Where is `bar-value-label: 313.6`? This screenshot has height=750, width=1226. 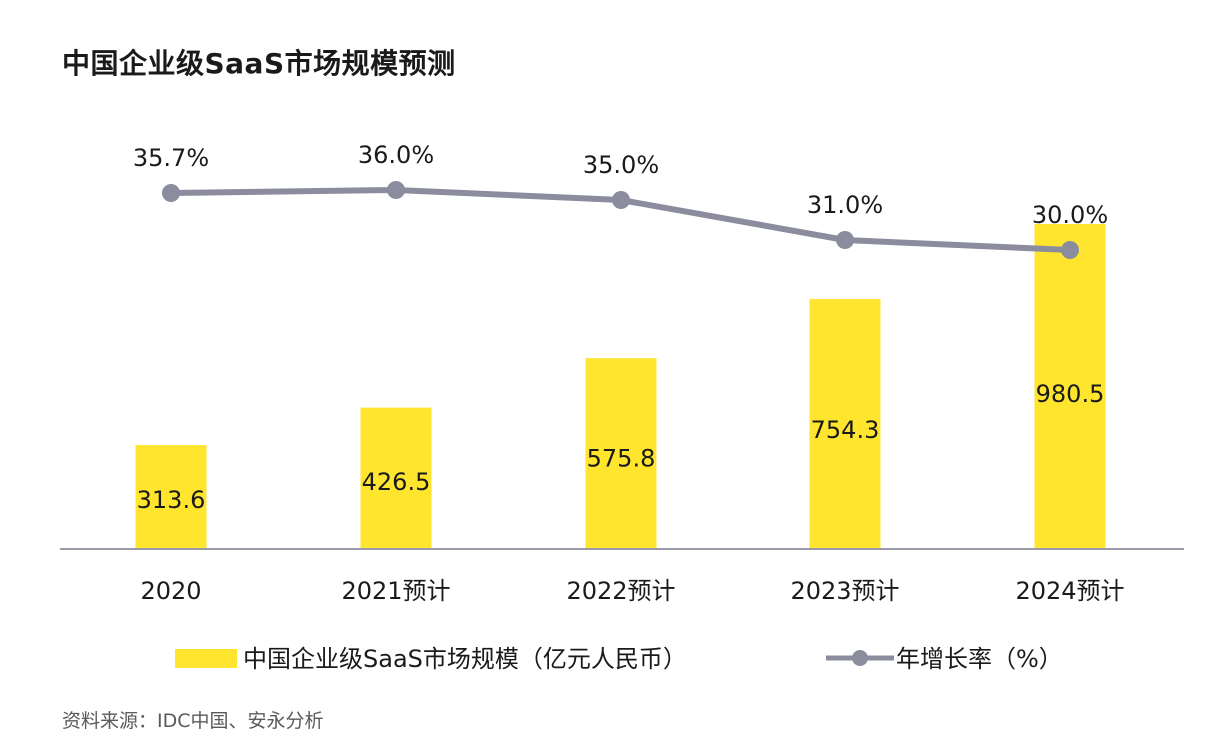 bar-value-label: 313.6 is located at coordinates (171, 500).